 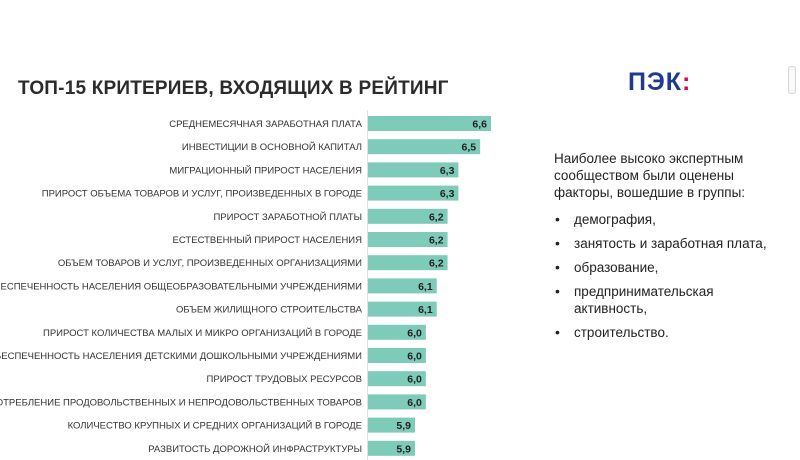 I want to click on list-item: • занятость и заработная плата,, so click(x=672, y=243).